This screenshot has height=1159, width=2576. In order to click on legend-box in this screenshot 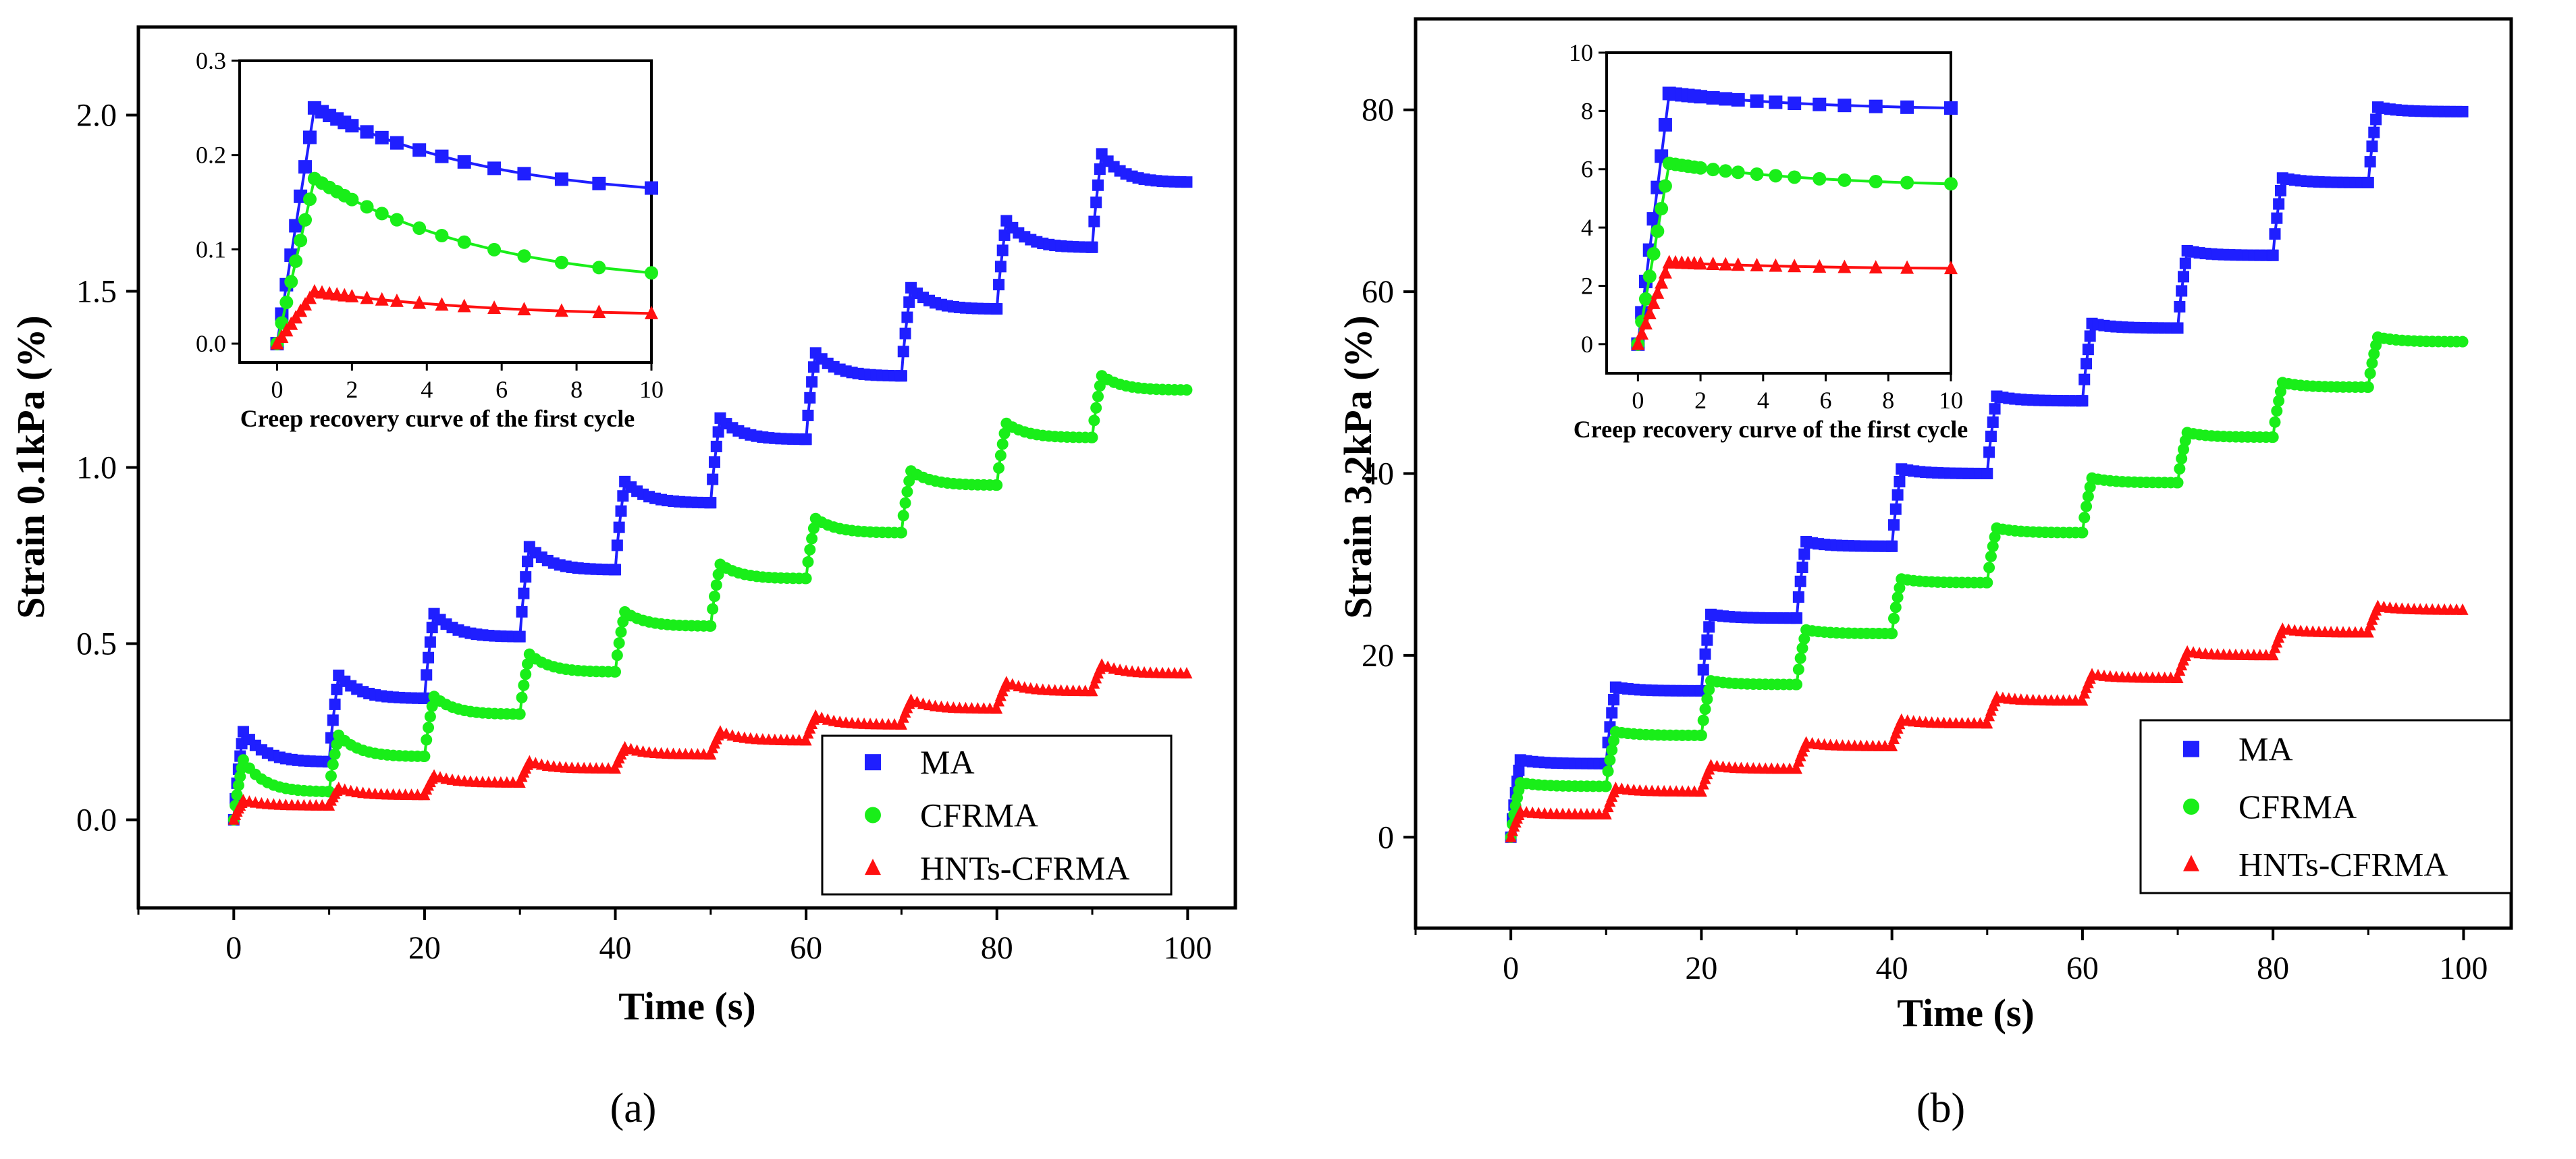, I will do `click(2326, 807)`.